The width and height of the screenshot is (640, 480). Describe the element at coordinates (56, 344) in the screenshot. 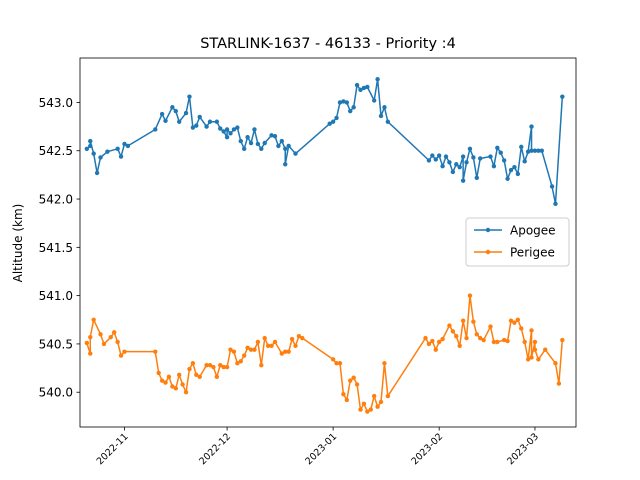

I see `y-tick-label: 540.5` at that location.